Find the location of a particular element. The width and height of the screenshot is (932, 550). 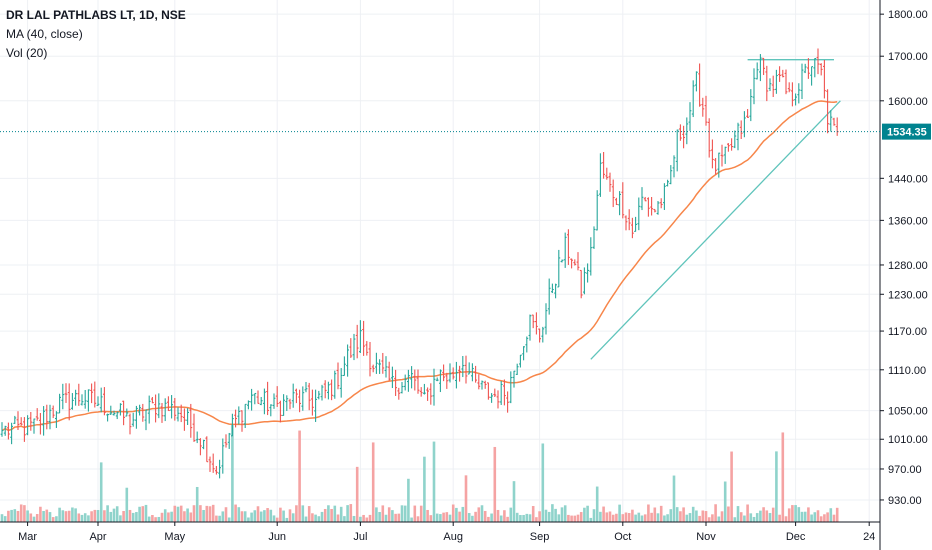

last-price-badge is located at coordinates (906, 131).